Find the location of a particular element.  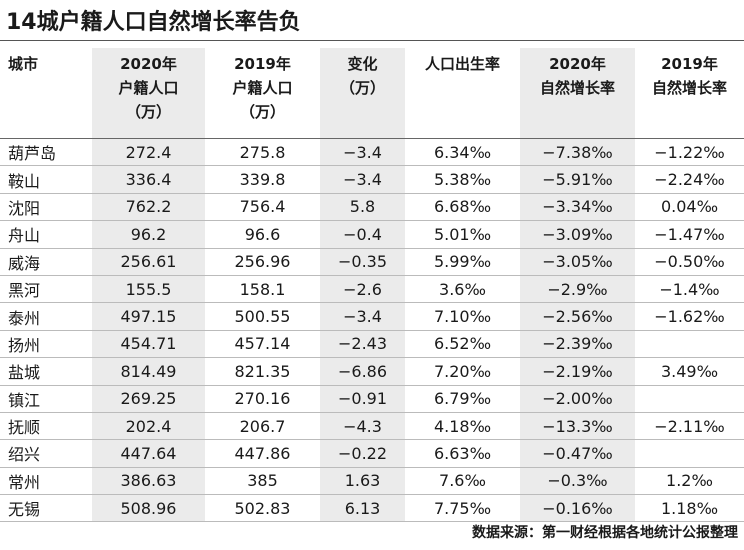

table-row: 抚顺 202.4 206.7 −4.3 4.18‰ −13.3‰ −2.11‰ is located at coordinates (372, 426).